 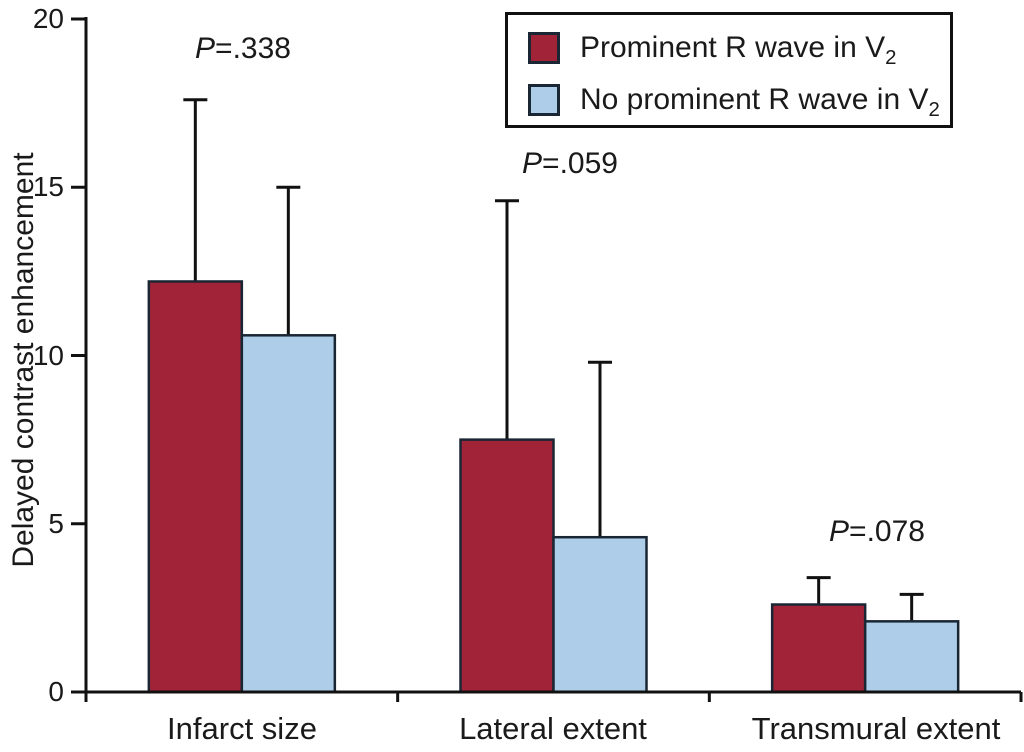 I want to click on legend-label: No prominent R wave in V2, so click(x=760, y=102).